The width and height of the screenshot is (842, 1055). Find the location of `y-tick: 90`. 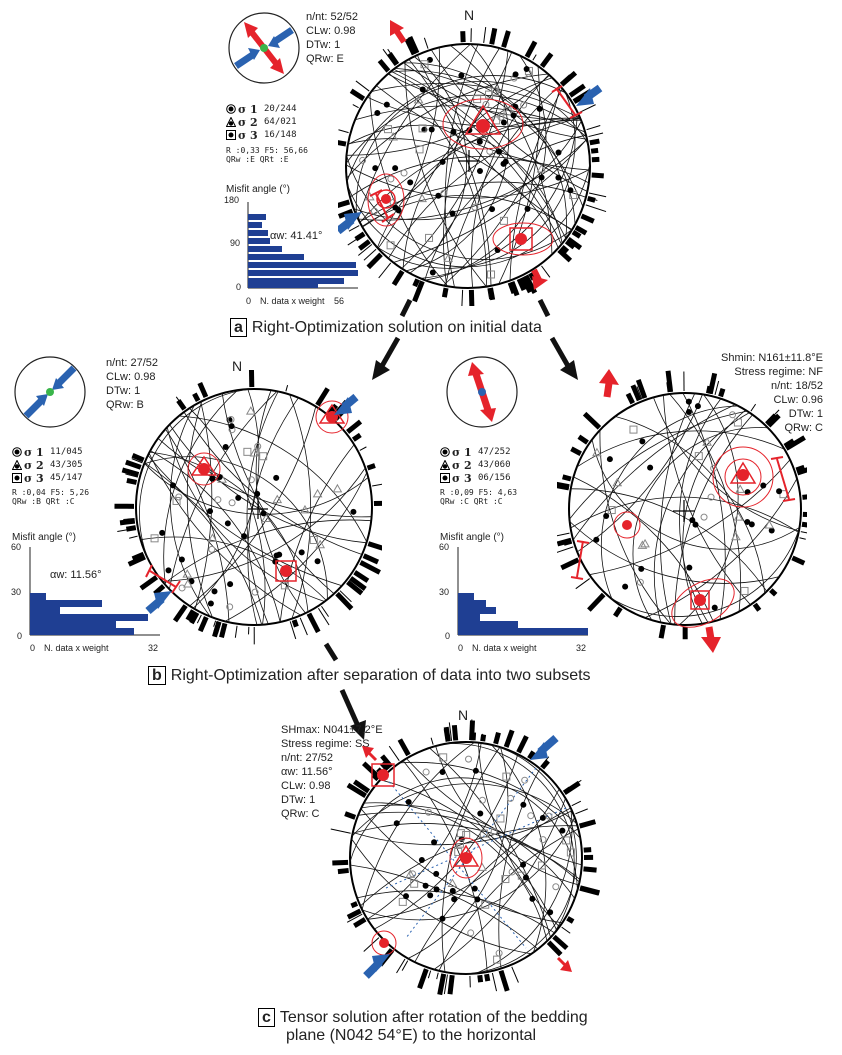

y-tick: 90 is located at coordinates (235, 243).